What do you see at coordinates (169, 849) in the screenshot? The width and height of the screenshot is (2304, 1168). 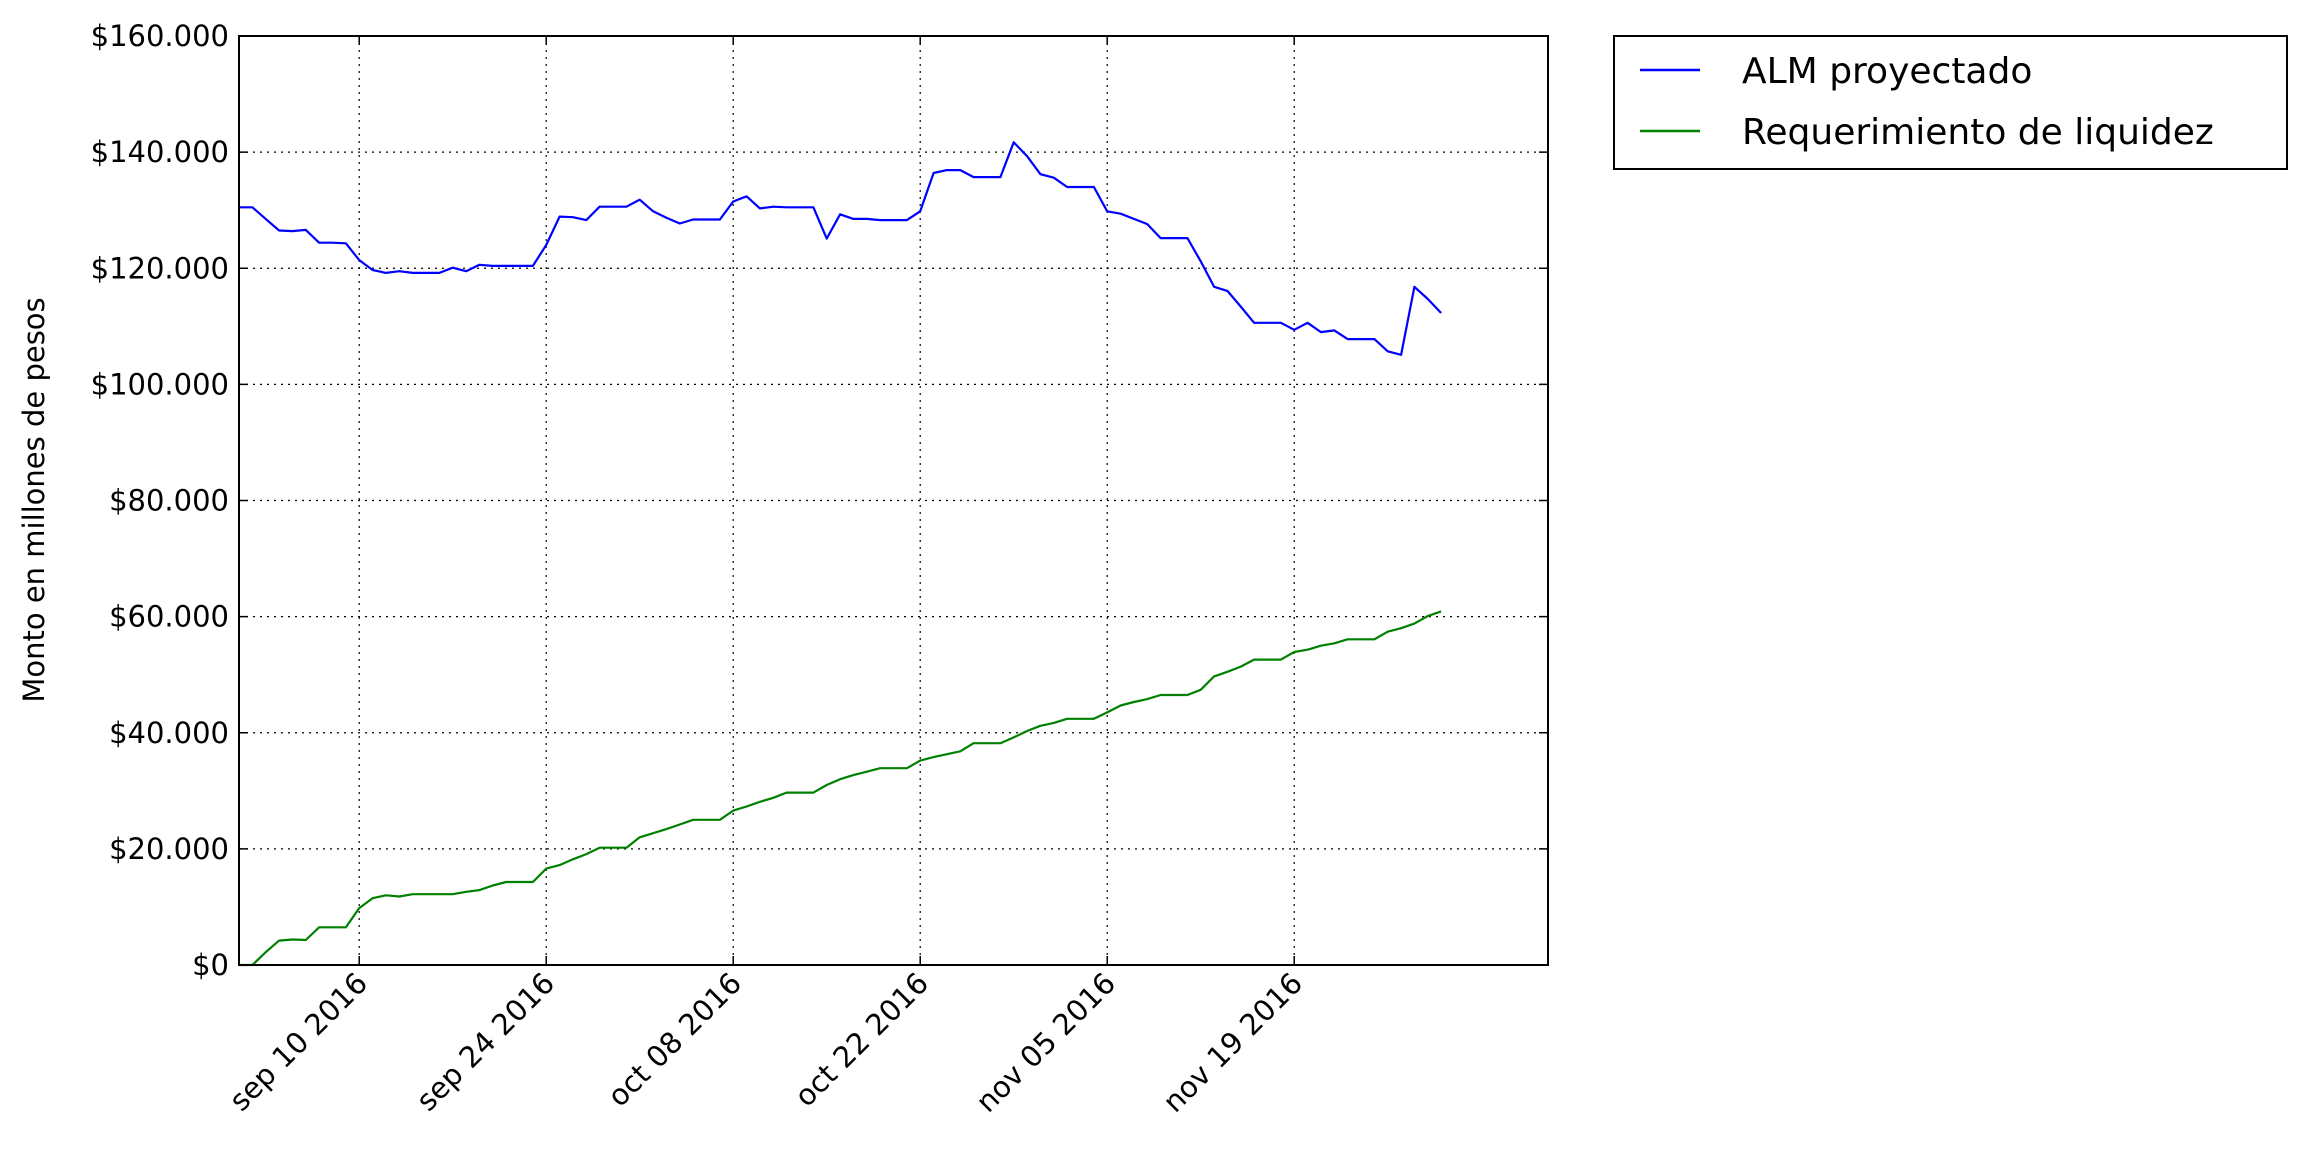 I see `y-tick-label: $20.000` at bounding box center [169, 849].